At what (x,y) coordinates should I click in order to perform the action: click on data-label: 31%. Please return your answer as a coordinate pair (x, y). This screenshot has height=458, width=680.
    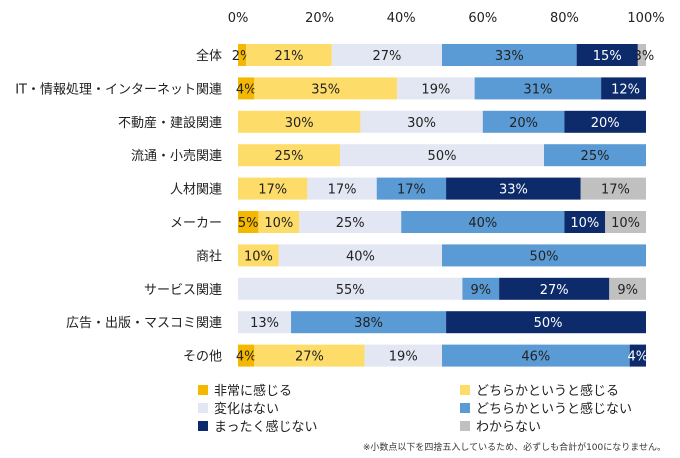
    Looking at the image, I should click on (537, 89).